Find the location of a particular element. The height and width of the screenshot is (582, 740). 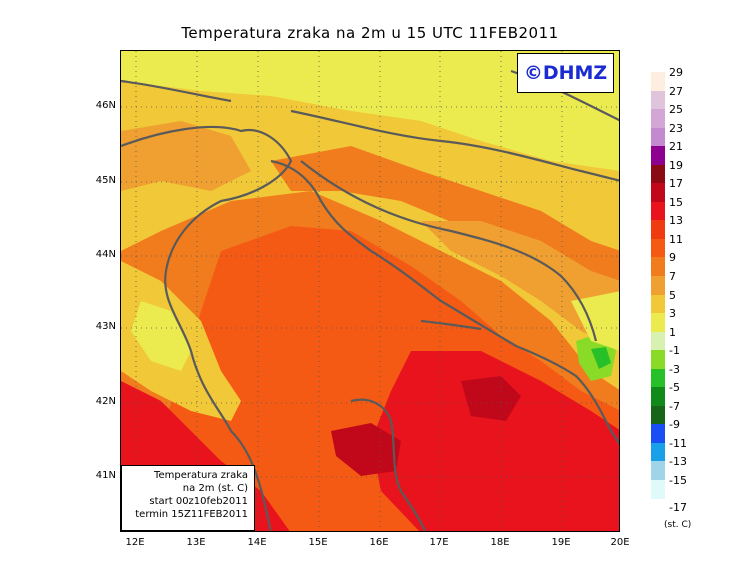

legend-item: -5 is located at coordinates (665, 394).